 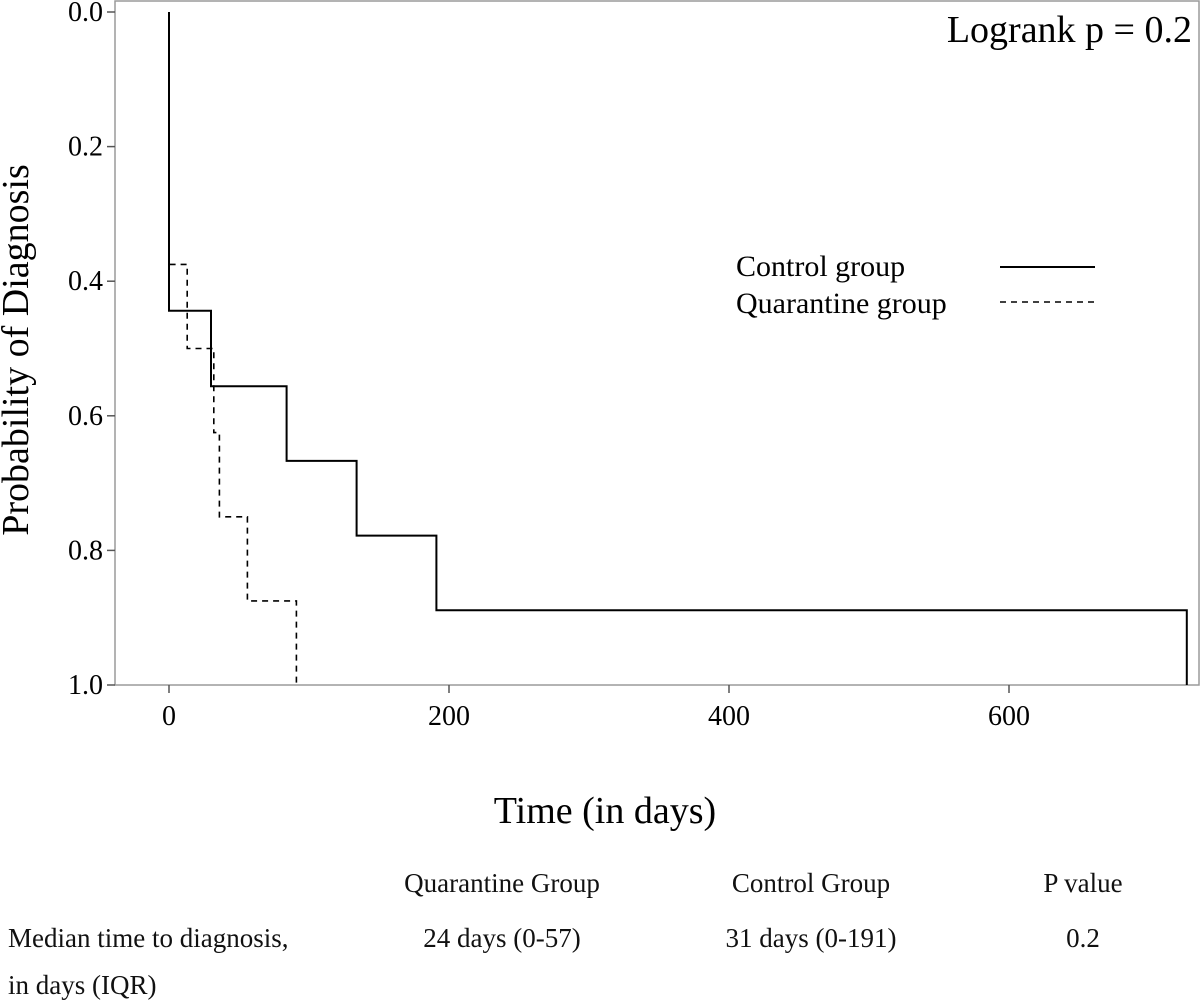 I want to click on x-tick-label: 600, so click(x=1009, y=716).